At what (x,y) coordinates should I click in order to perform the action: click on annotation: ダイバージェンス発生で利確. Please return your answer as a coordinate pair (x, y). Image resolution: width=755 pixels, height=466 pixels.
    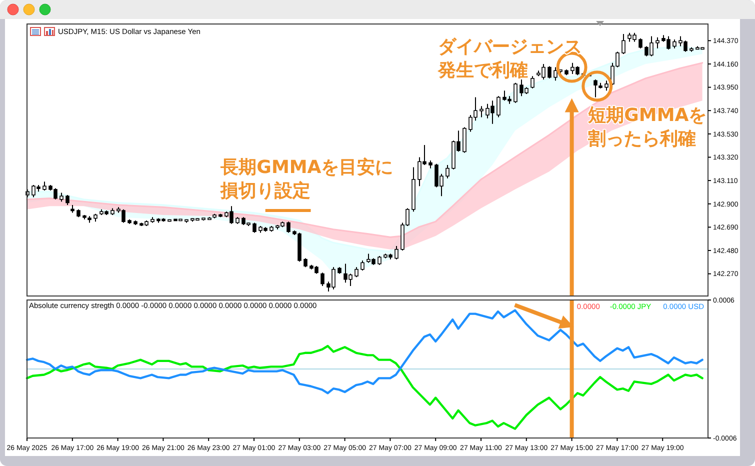
    Looking at the image, I should click on (509, 58).